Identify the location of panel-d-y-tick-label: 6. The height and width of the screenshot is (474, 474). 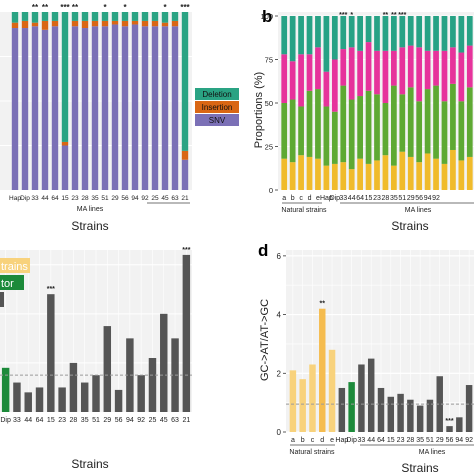
(279, 256).